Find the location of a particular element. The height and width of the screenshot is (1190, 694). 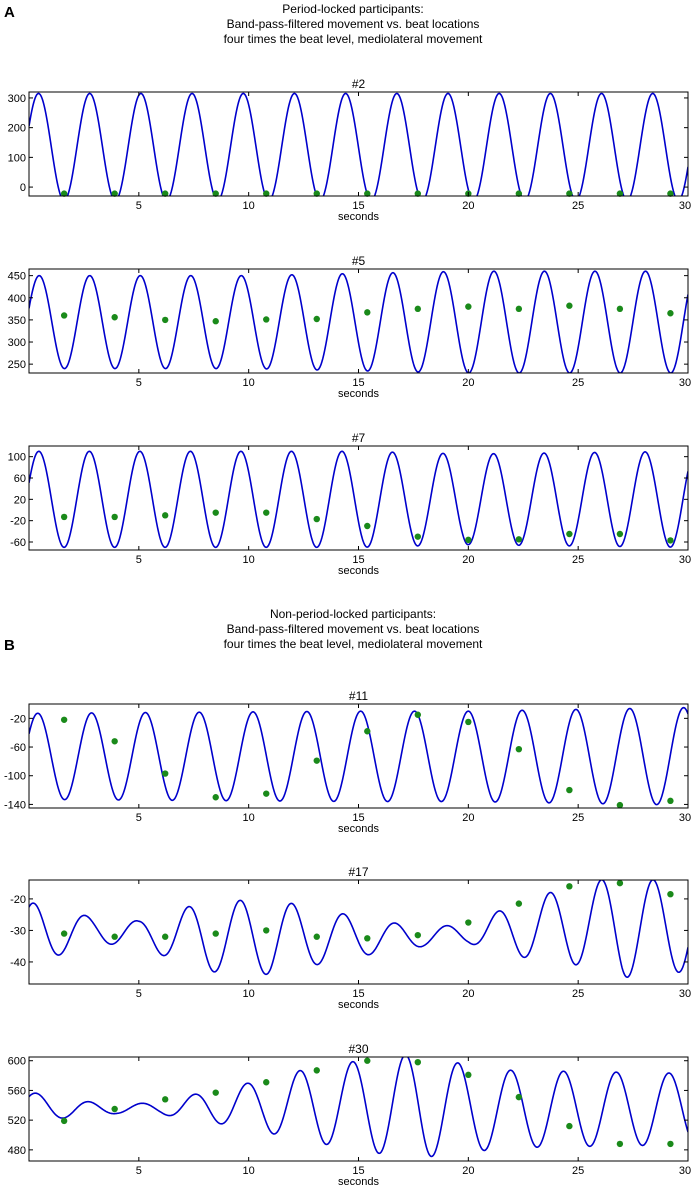

y-tick-label: 600 is located at coordinates (17, 1062).